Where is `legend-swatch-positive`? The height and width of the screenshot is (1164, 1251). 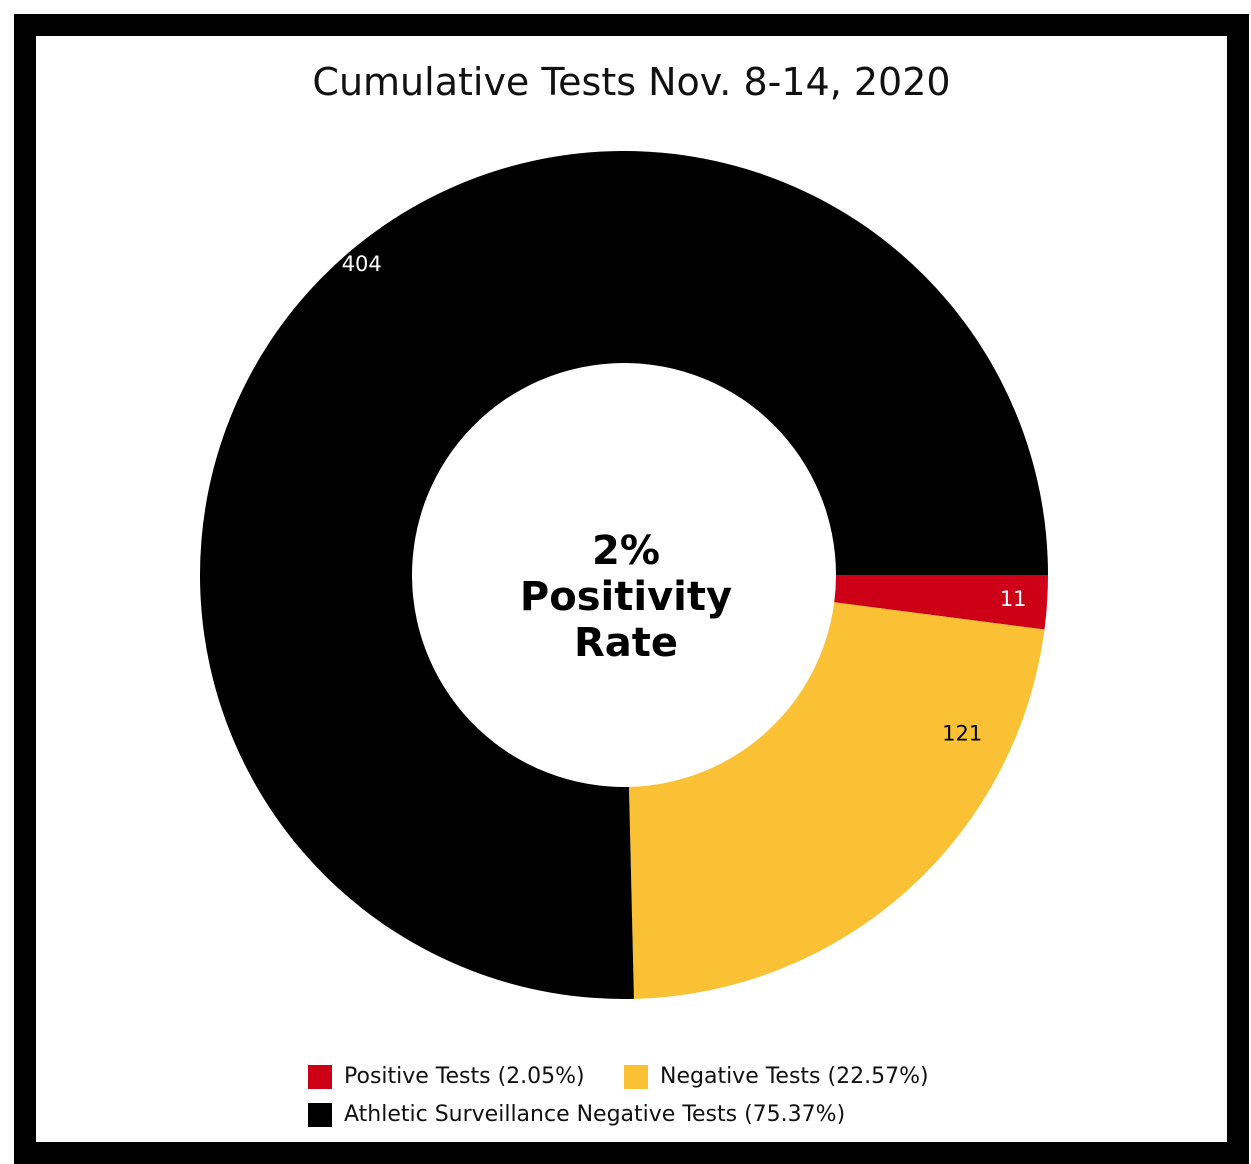
legend-swatch-positive is located at coordinates (320, 1076).